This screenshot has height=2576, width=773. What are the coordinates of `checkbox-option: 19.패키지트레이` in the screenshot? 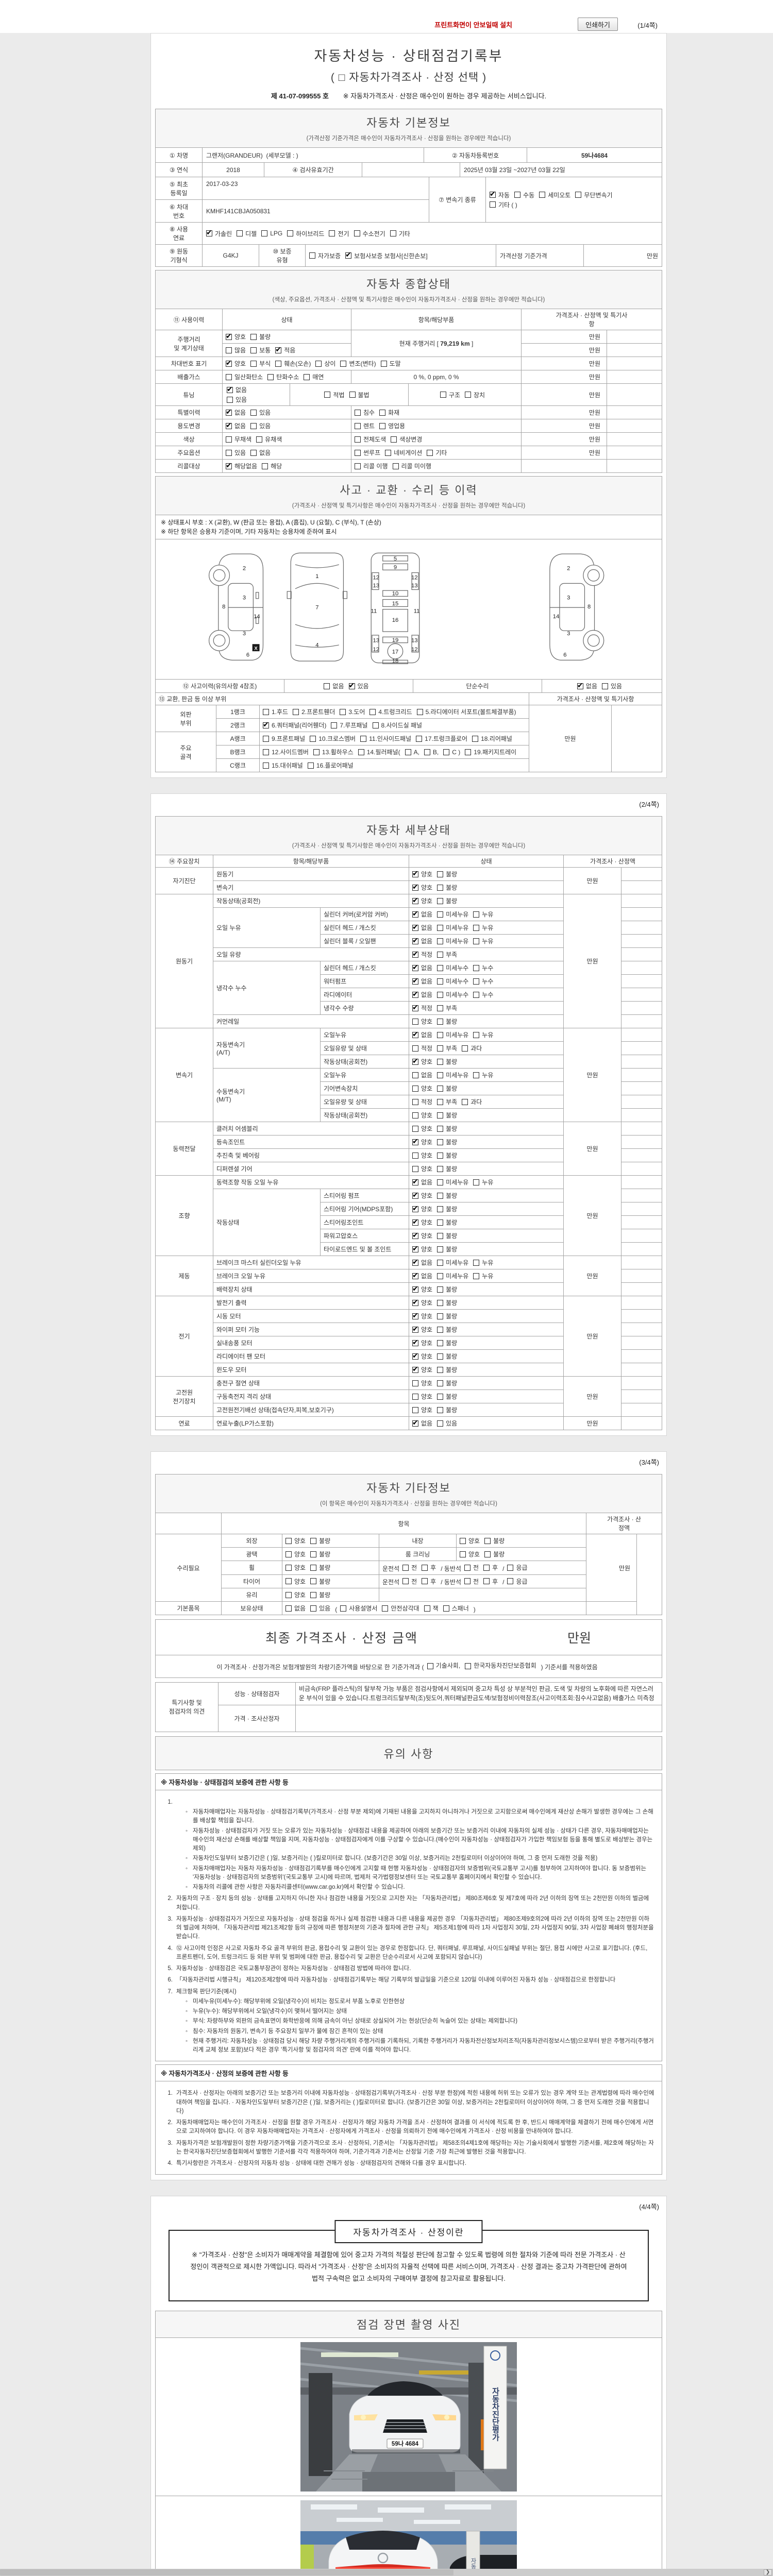 It's located at (490, 752).